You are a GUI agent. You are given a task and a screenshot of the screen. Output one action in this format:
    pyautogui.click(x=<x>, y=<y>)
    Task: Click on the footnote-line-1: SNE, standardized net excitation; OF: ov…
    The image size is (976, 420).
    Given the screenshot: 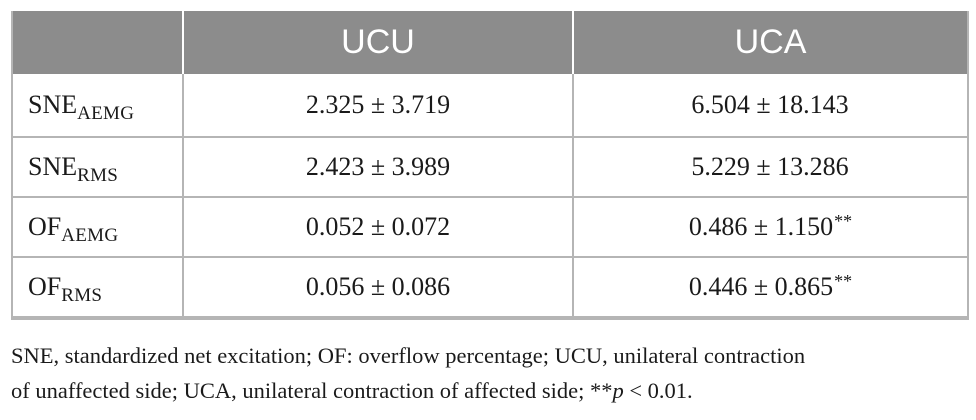 What is the action you would take?
    pyautogui.click(x=408, y=355)
    